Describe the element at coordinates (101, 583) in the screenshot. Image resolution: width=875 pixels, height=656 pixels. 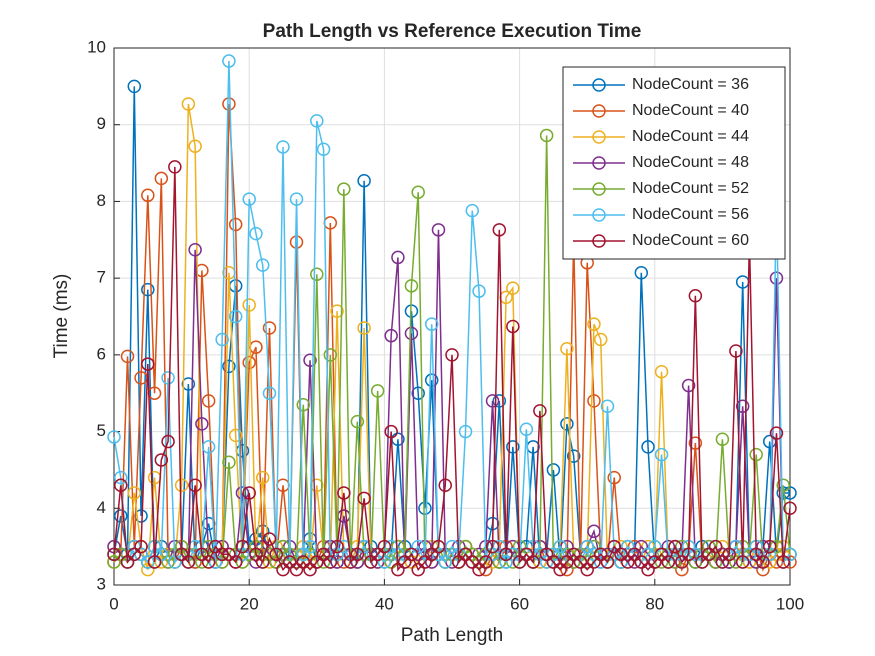
I see `y-tick-label: 3` at that location.